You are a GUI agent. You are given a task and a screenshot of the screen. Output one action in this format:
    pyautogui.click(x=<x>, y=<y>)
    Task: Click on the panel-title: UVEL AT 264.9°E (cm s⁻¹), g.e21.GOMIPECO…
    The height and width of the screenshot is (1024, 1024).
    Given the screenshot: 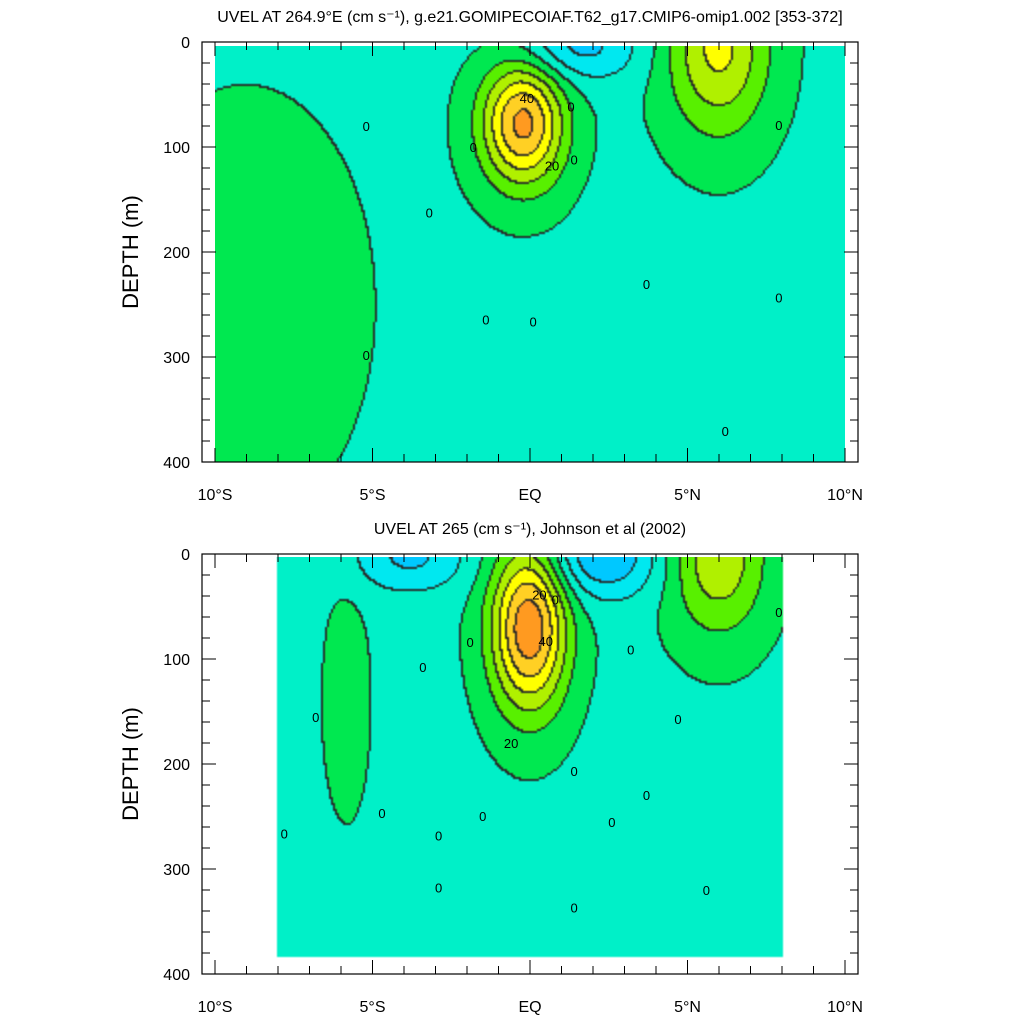 What is the action you would take?
    pyautogui.click(x=530, y=17)
    